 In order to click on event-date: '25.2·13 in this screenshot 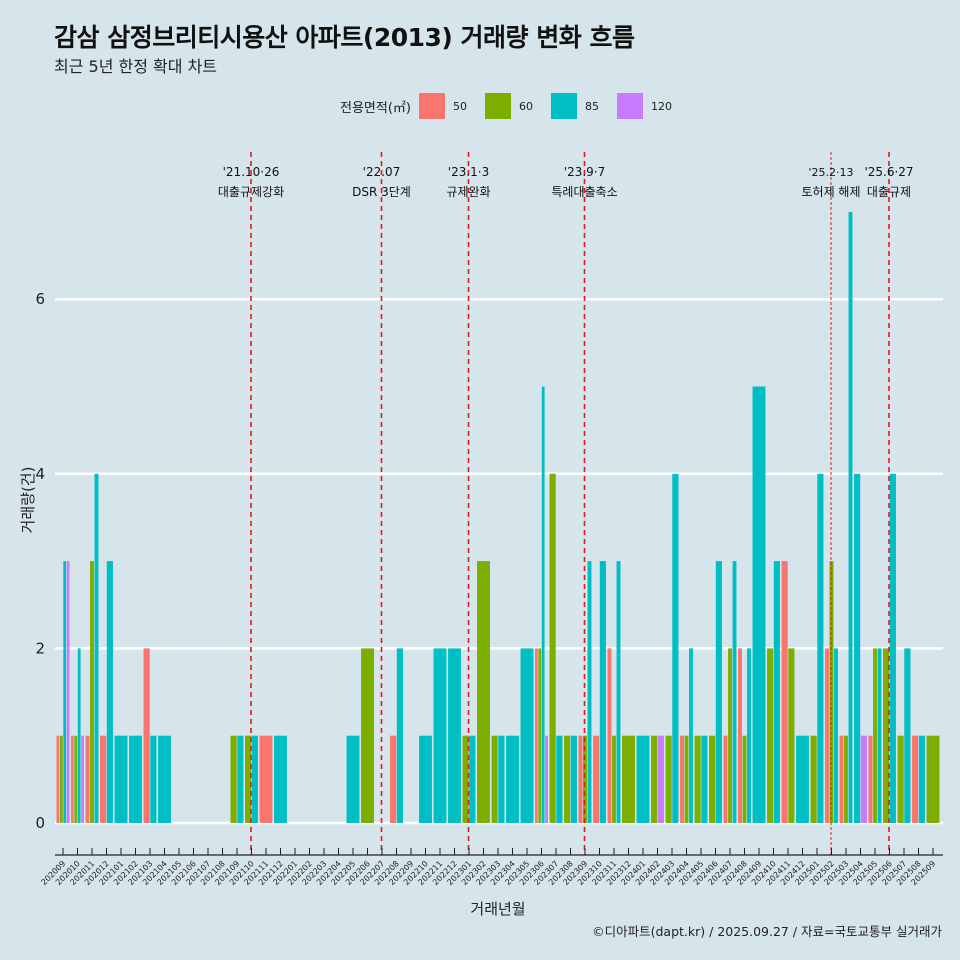, I will do `click(830, 172)`.